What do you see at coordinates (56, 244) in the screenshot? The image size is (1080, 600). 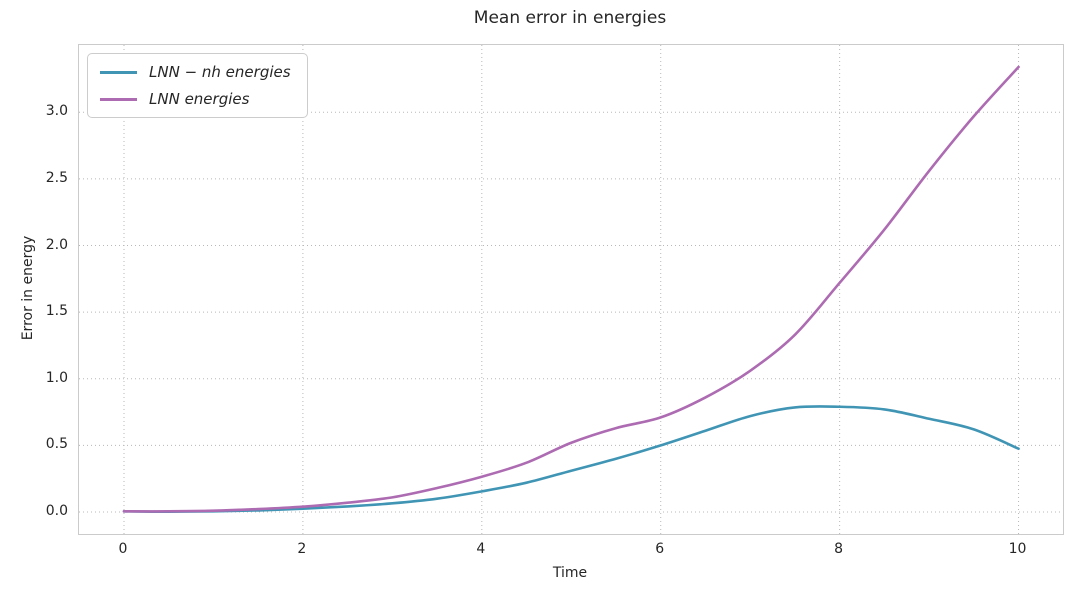 I see `y-tick-label: 2.0` at bounding box center [56, 244].